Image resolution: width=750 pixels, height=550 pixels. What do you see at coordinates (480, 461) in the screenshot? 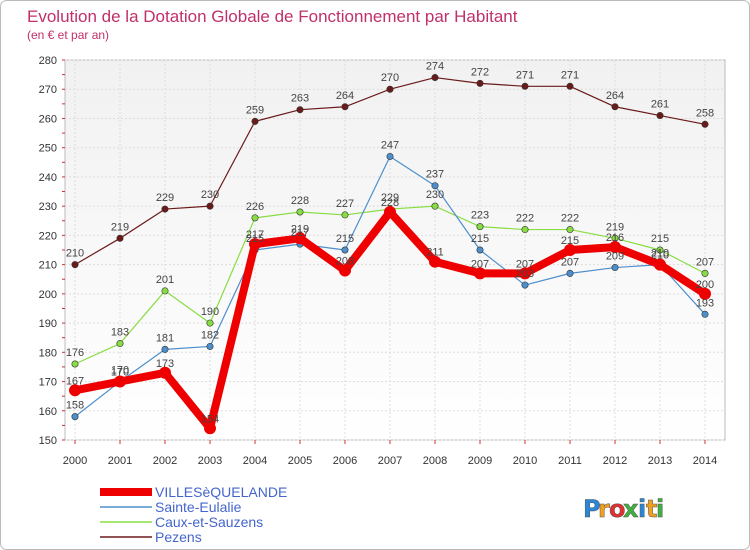
I see `x-tick-label: 2009` at bounding box center [480, 461].